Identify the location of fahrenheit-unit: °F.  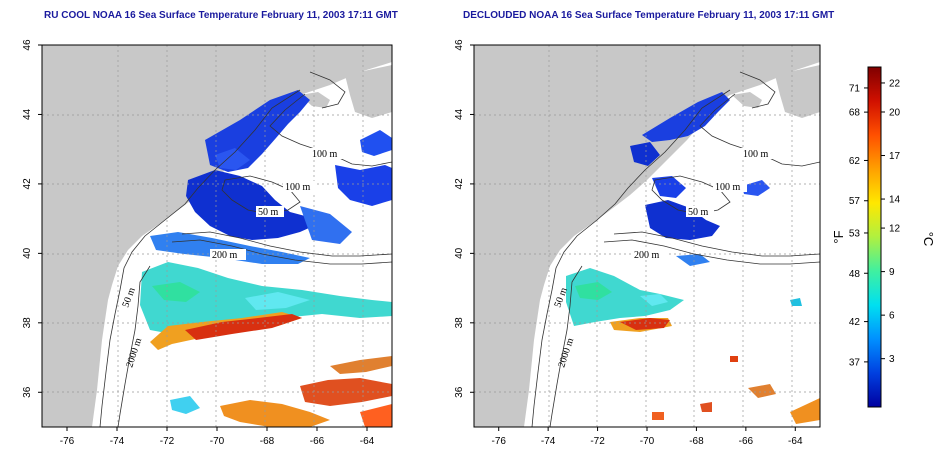
(838, 236).